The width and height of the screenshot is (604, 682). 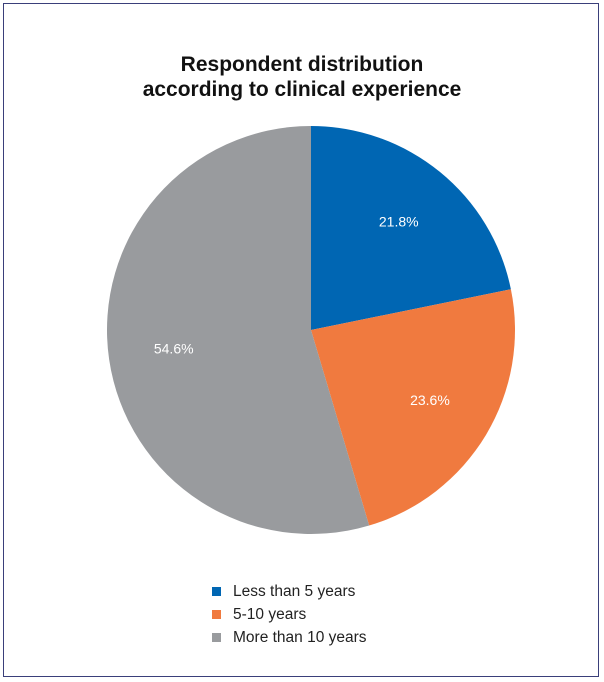 I want to click on legend-item-5-10-years: 5-10 years, so click(x=289, y=614).